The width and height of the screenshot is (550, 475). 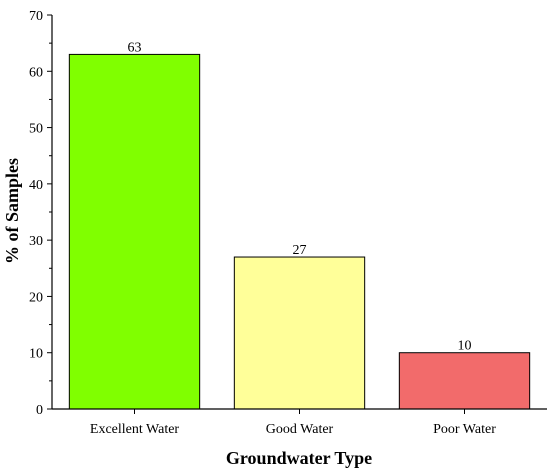 What do you see at coordinates (135, 429) in the screenshot?
I see `x-tick-label: Excellent Water` at bounding box center [135, 429].